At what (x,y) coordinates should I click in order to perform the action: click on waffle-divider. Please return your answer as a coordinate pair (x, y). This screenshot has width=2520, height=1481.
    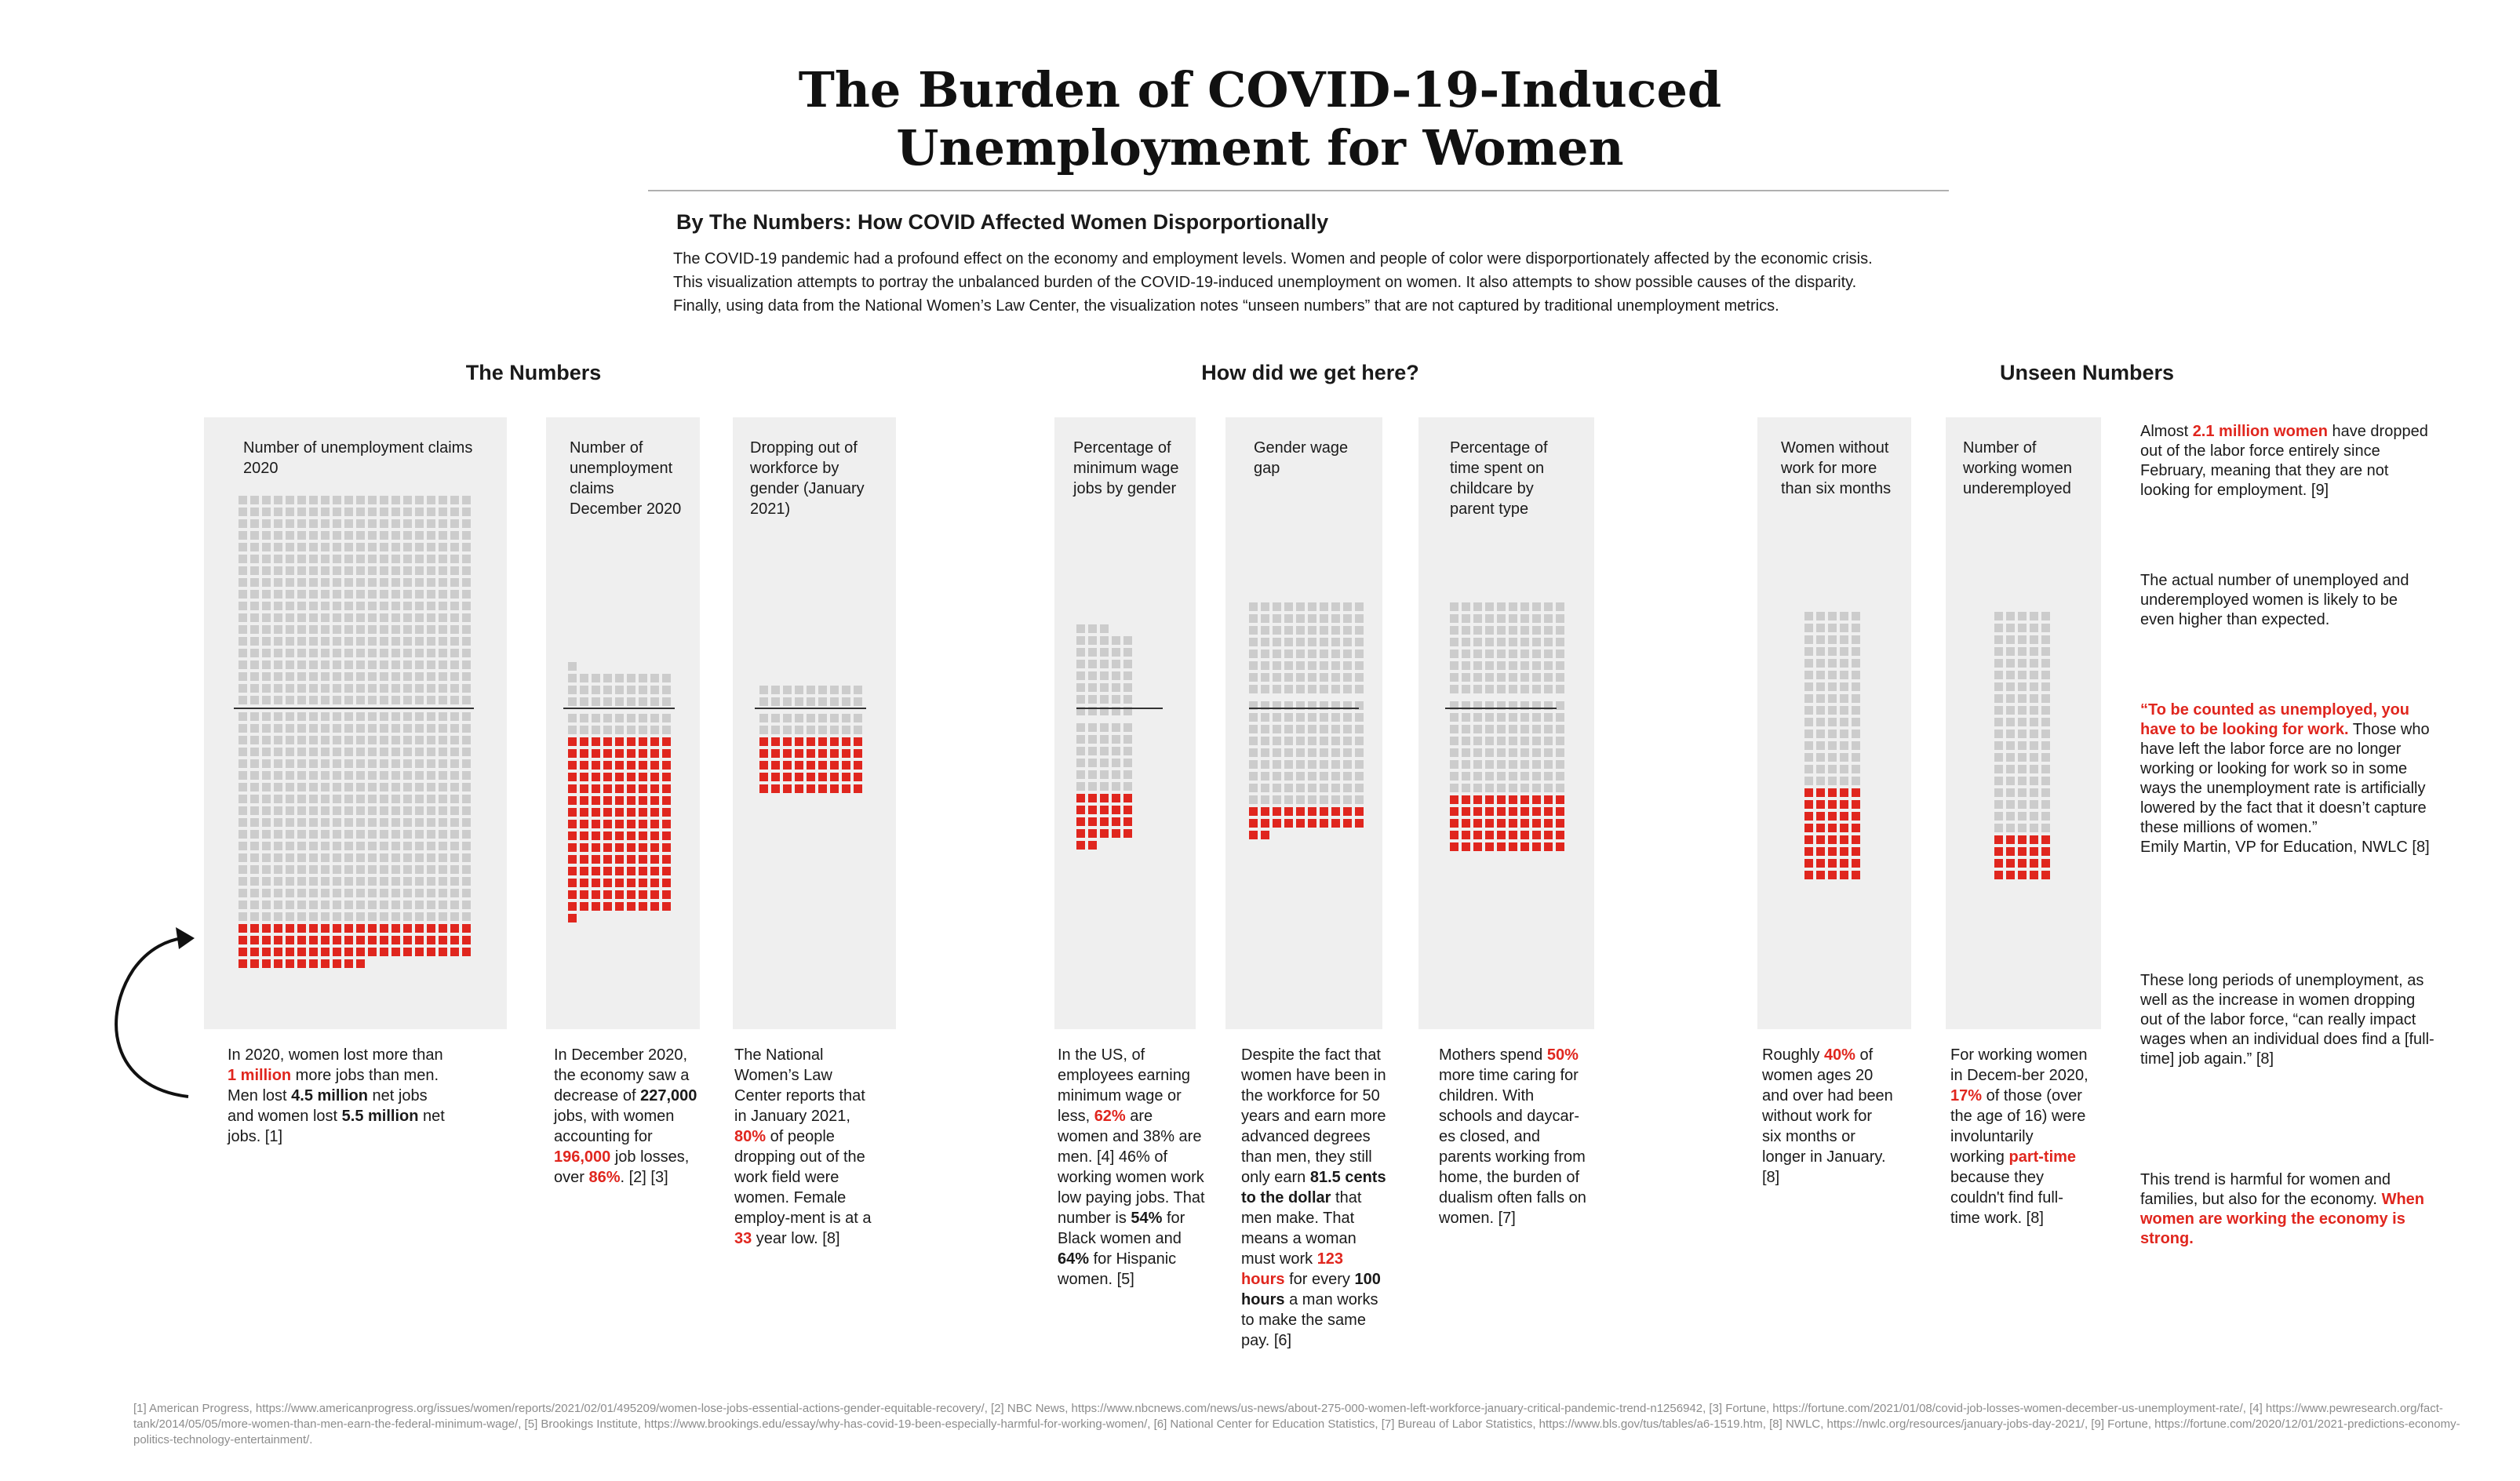
    Looking at the image, I should click on (1304, 708).